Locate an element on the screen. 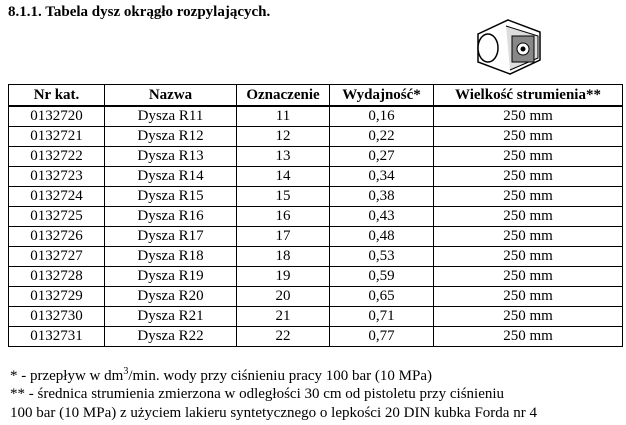 This screenshot has height=425, width=626. table-cell: 0132726 is located at coordinates (56, 236).